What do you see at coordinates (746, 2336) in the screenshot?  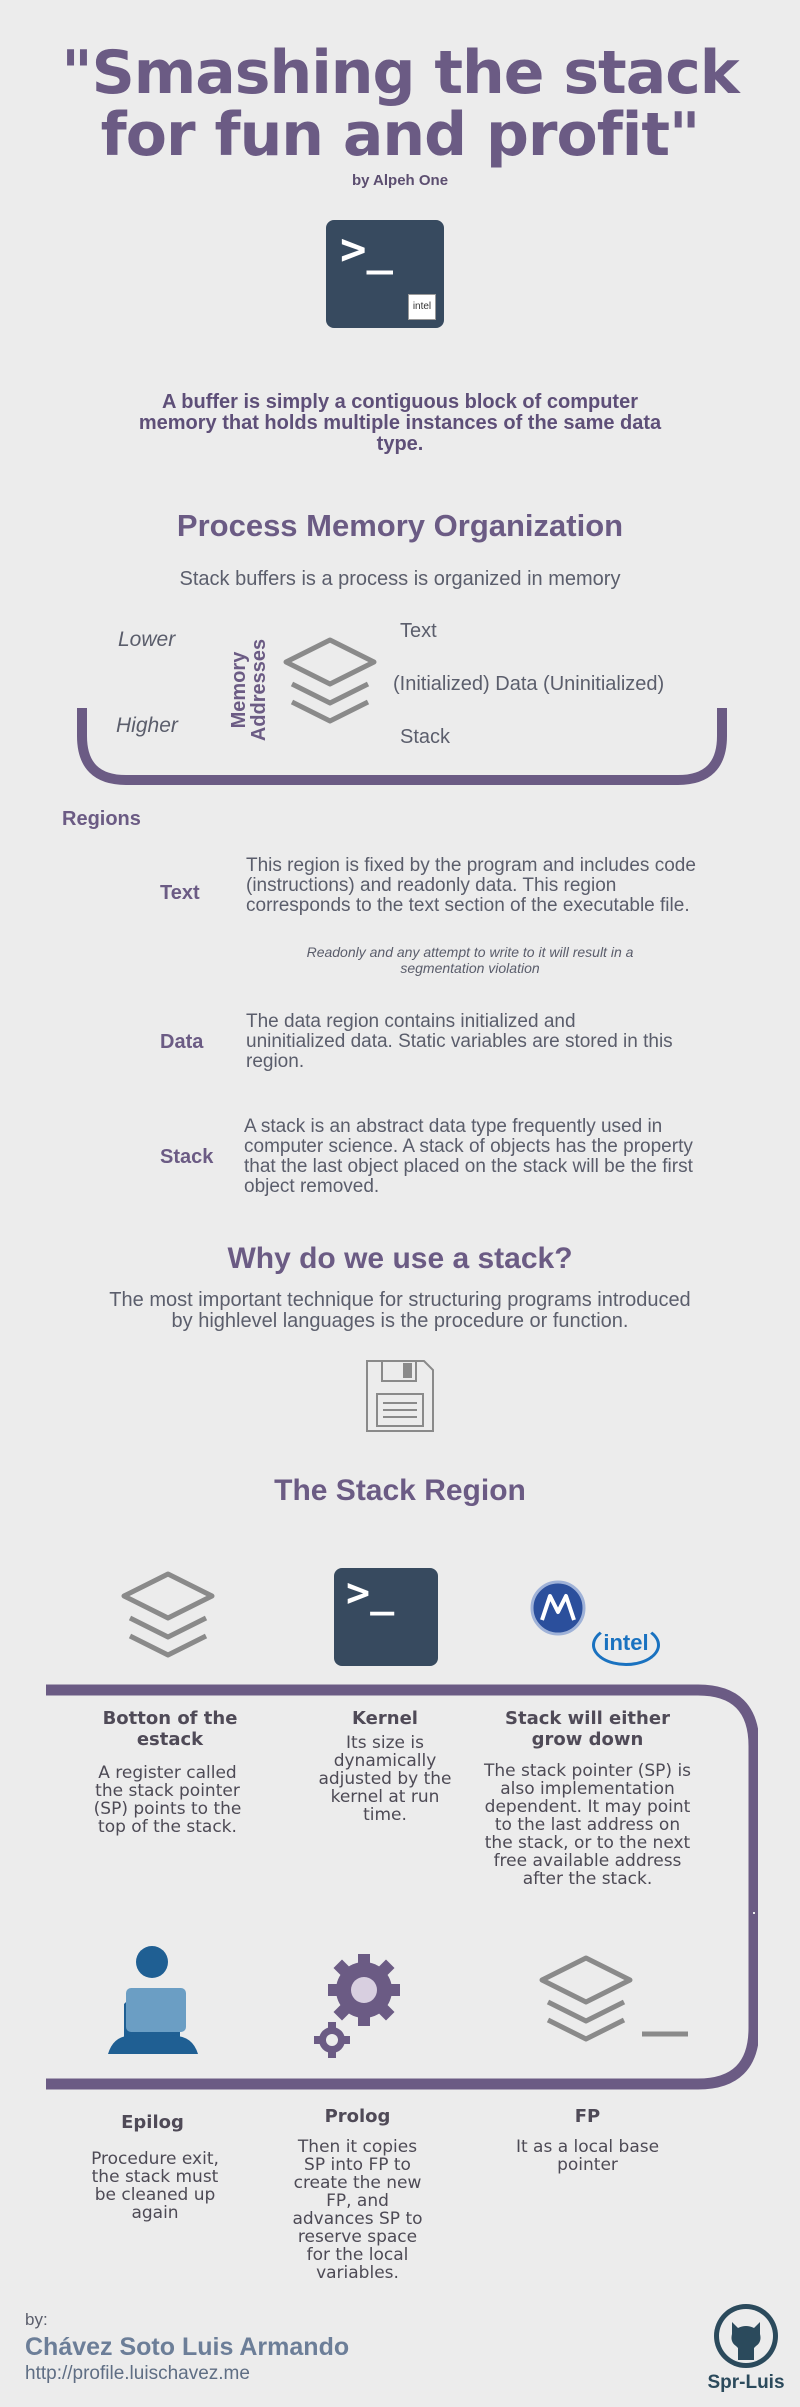 I see `github-icon` at bounding box center [746, 2336].